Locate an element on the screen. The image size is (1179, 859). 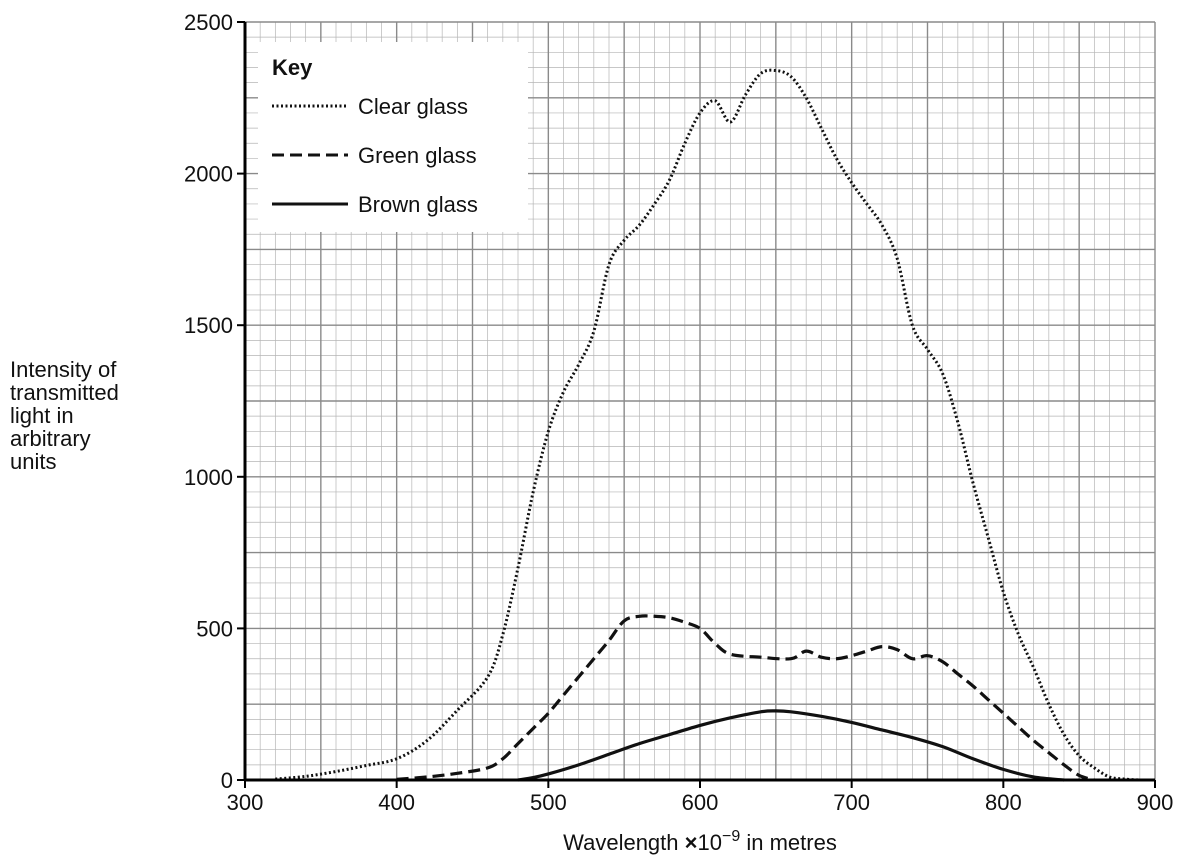
y-axis-label-line: arbitrary is located at coordinates (50, 438).